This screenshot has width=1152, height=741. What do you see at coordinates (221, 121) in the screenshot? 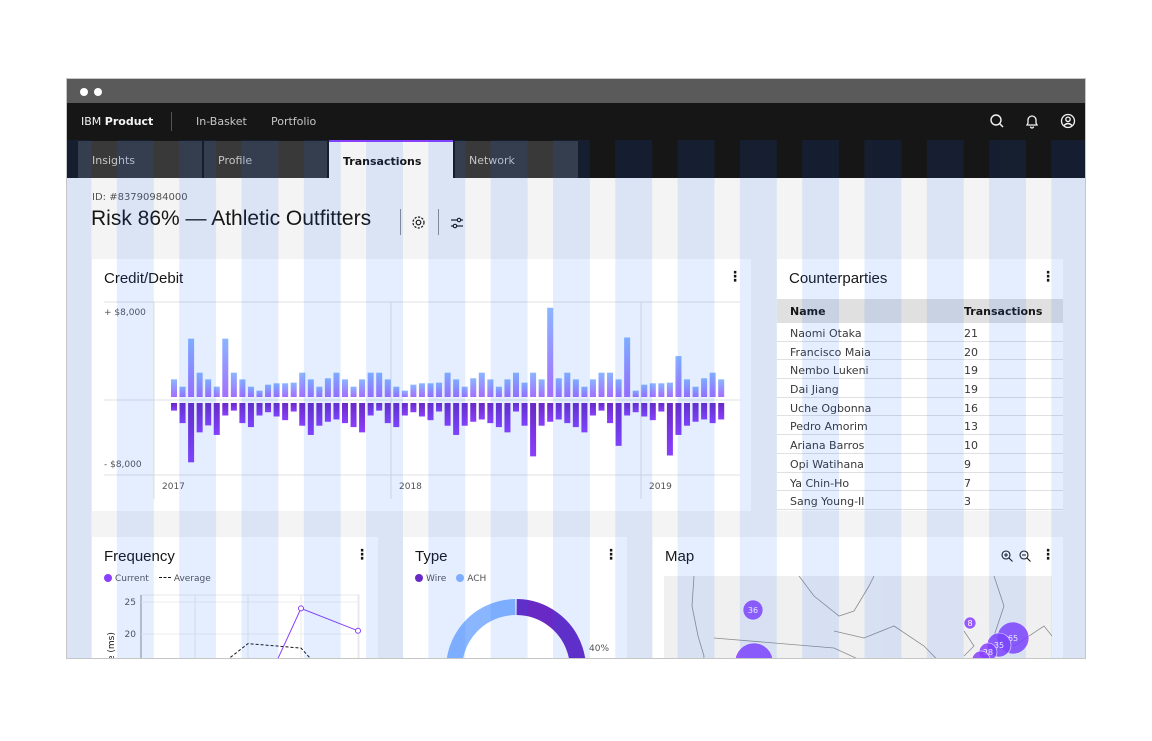
I see `nav-in-basket: In-Basket` at bounding box center [221, 121].